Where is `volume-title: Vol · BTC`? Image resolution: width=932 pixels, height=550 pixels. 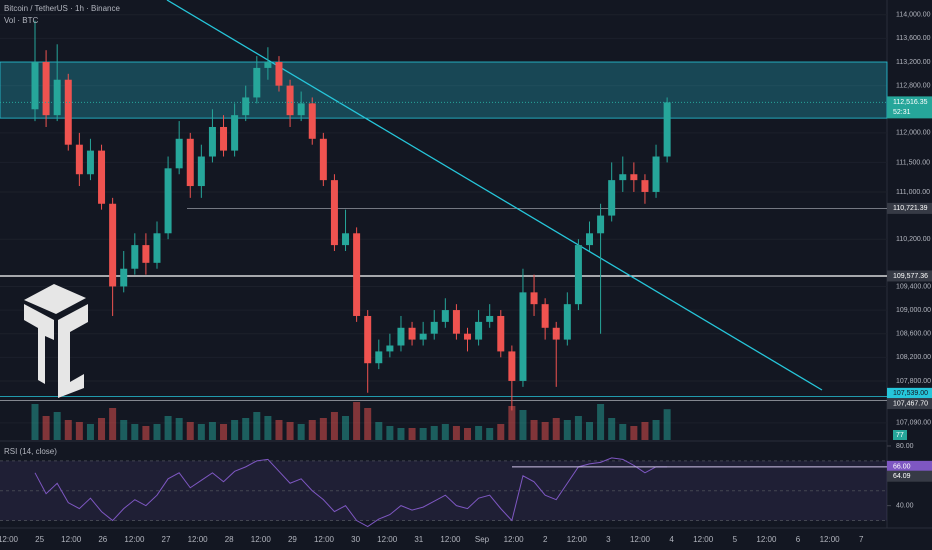
volume-title: Vol · BTC is located at coordinates (21, 20).